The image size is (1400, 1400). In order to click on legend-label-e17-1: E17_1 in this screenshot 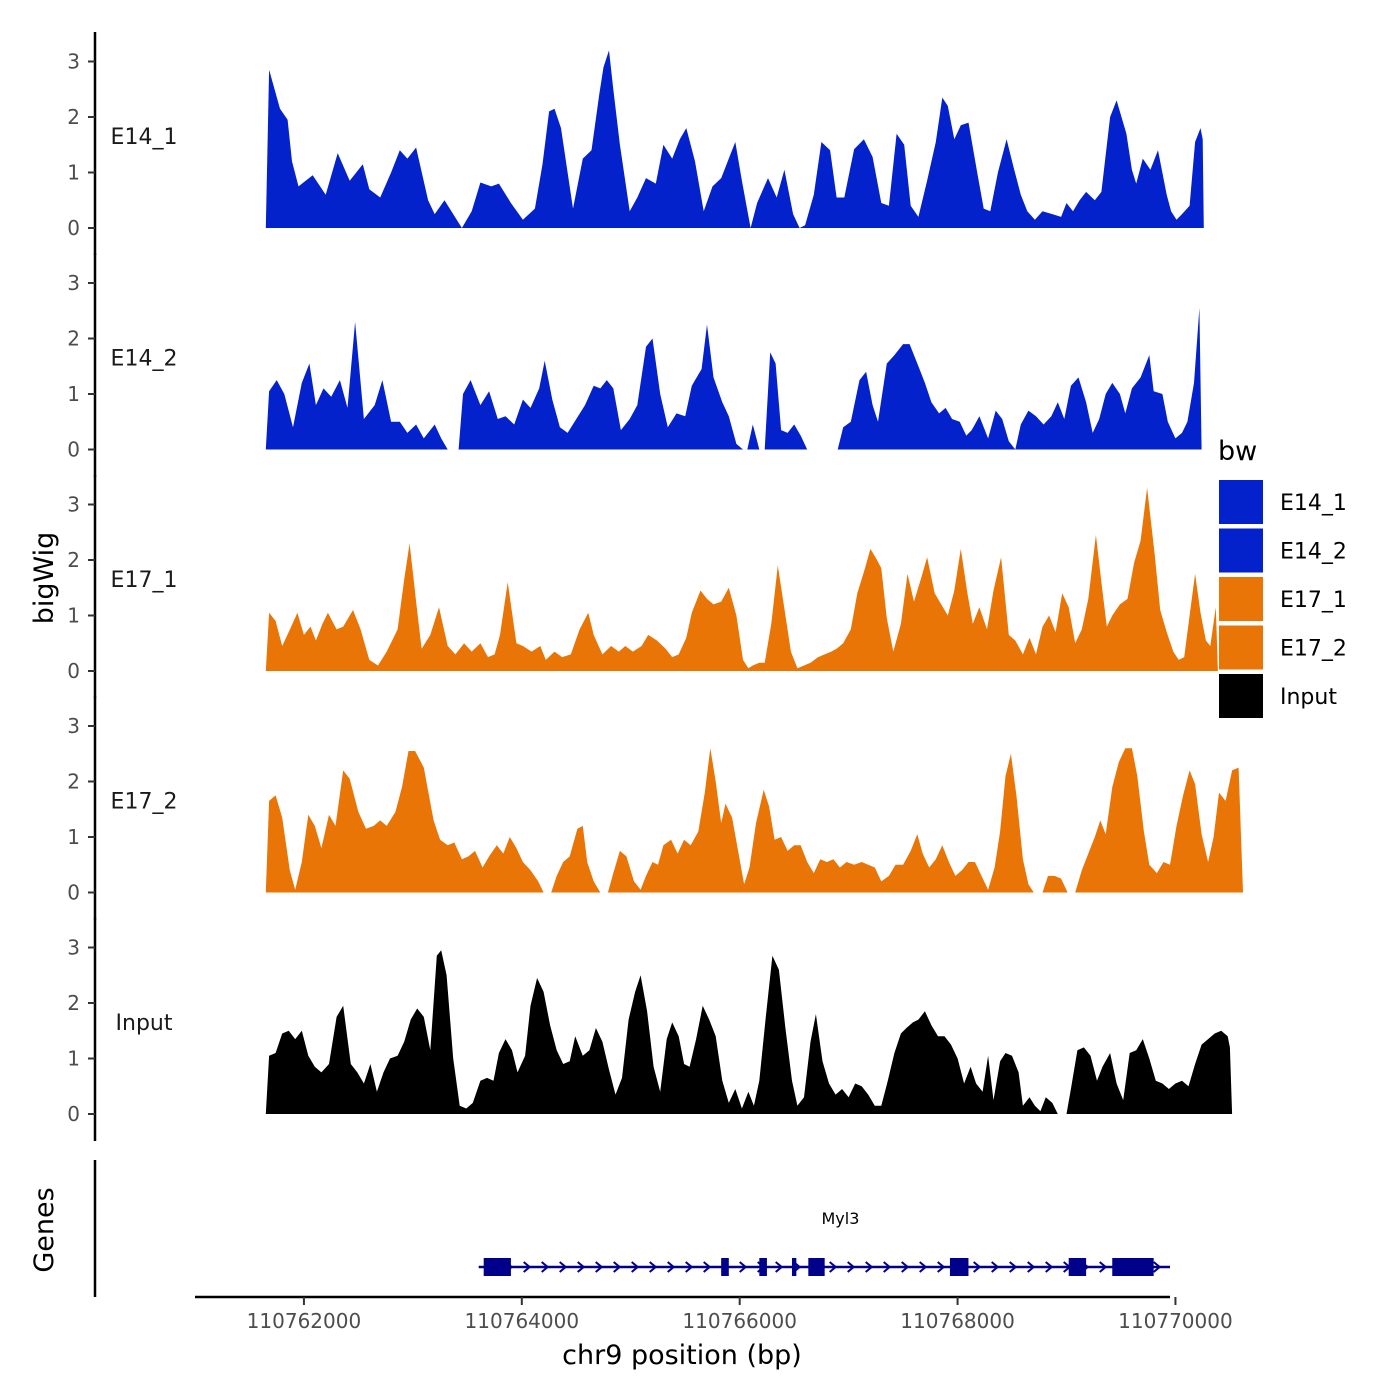, I will do `click(1313, 600)`.